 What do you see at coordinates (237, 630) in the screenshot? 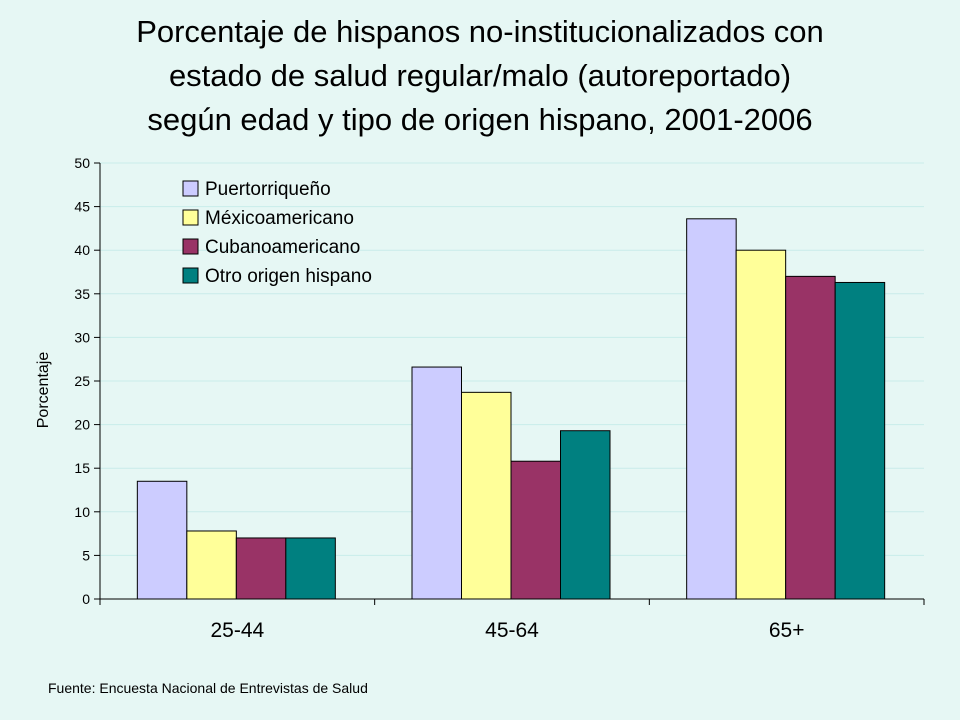
I see `x-tick-label: 25-44` at bounding box center [237, 630].